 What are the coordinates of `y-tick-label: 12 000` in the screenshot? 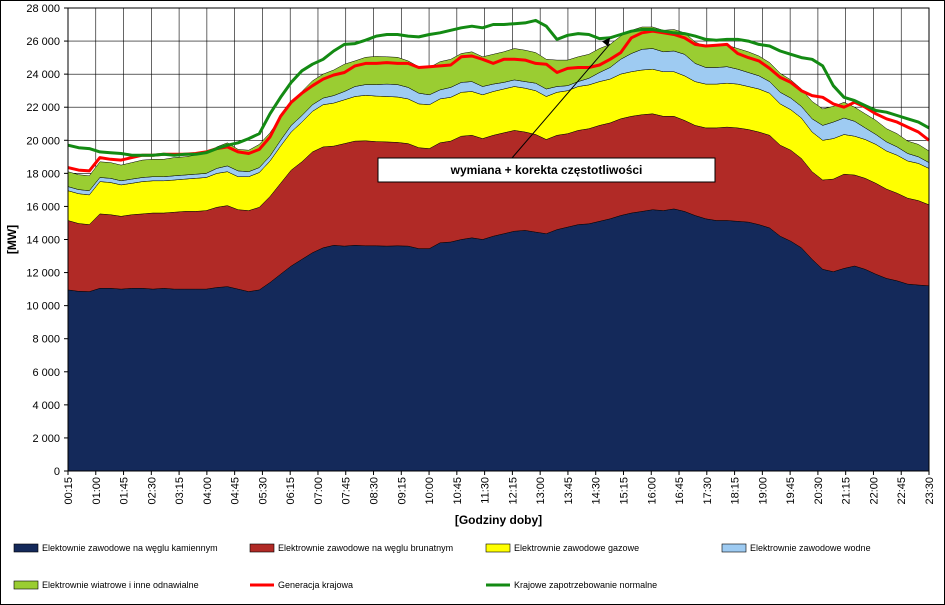 It's located at (43, 274).